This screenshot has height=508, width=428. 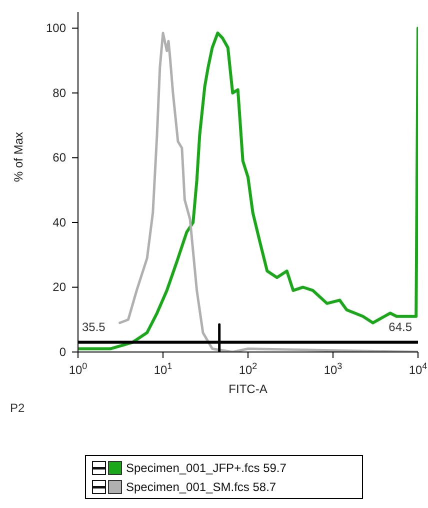 What do you see at coordinates (59, 287) in the screenshot?
I see `y-tick-label: 20` at bounding box center [59, 287].